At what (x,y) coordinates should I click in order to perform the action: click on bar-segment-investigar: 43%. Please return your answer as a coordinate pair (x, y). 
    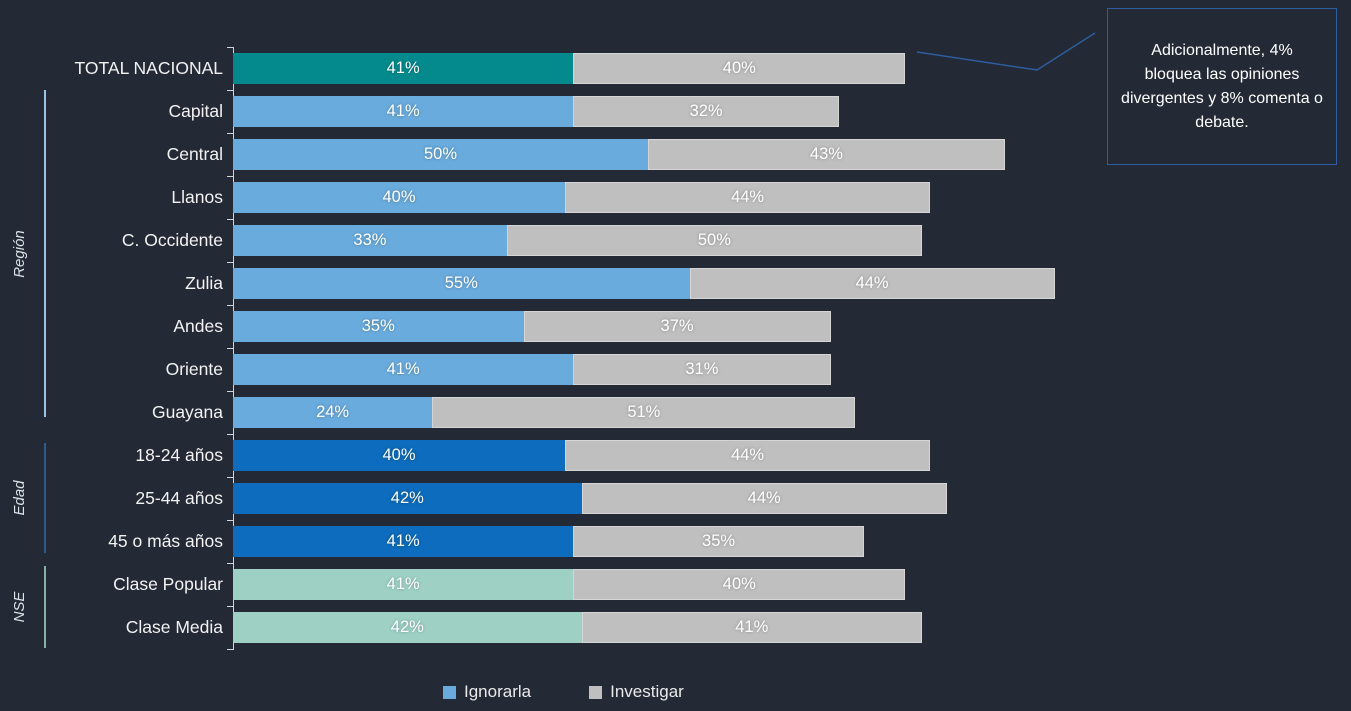
    Looking at the image, I should click on (826, 154).